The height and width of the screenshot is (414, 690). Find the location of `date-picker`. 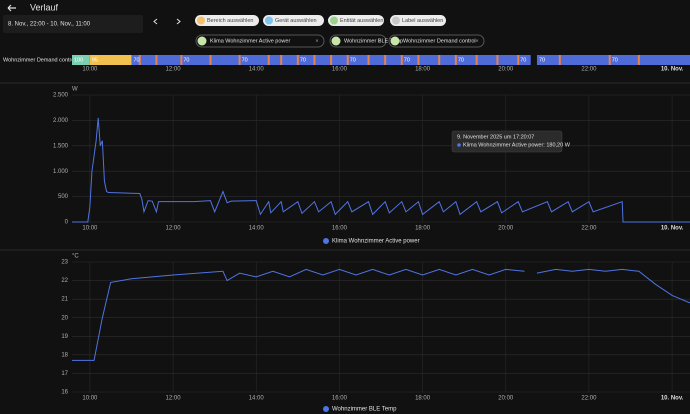

date-picker is located at coordinates (73, 24).